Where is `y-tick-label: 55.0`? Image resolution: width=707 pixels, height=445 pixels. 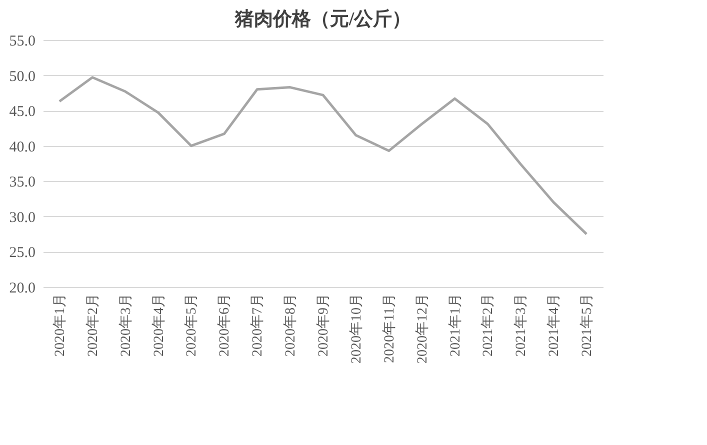
y-tick-label: 55.0 is located at coordinates (22, 42).